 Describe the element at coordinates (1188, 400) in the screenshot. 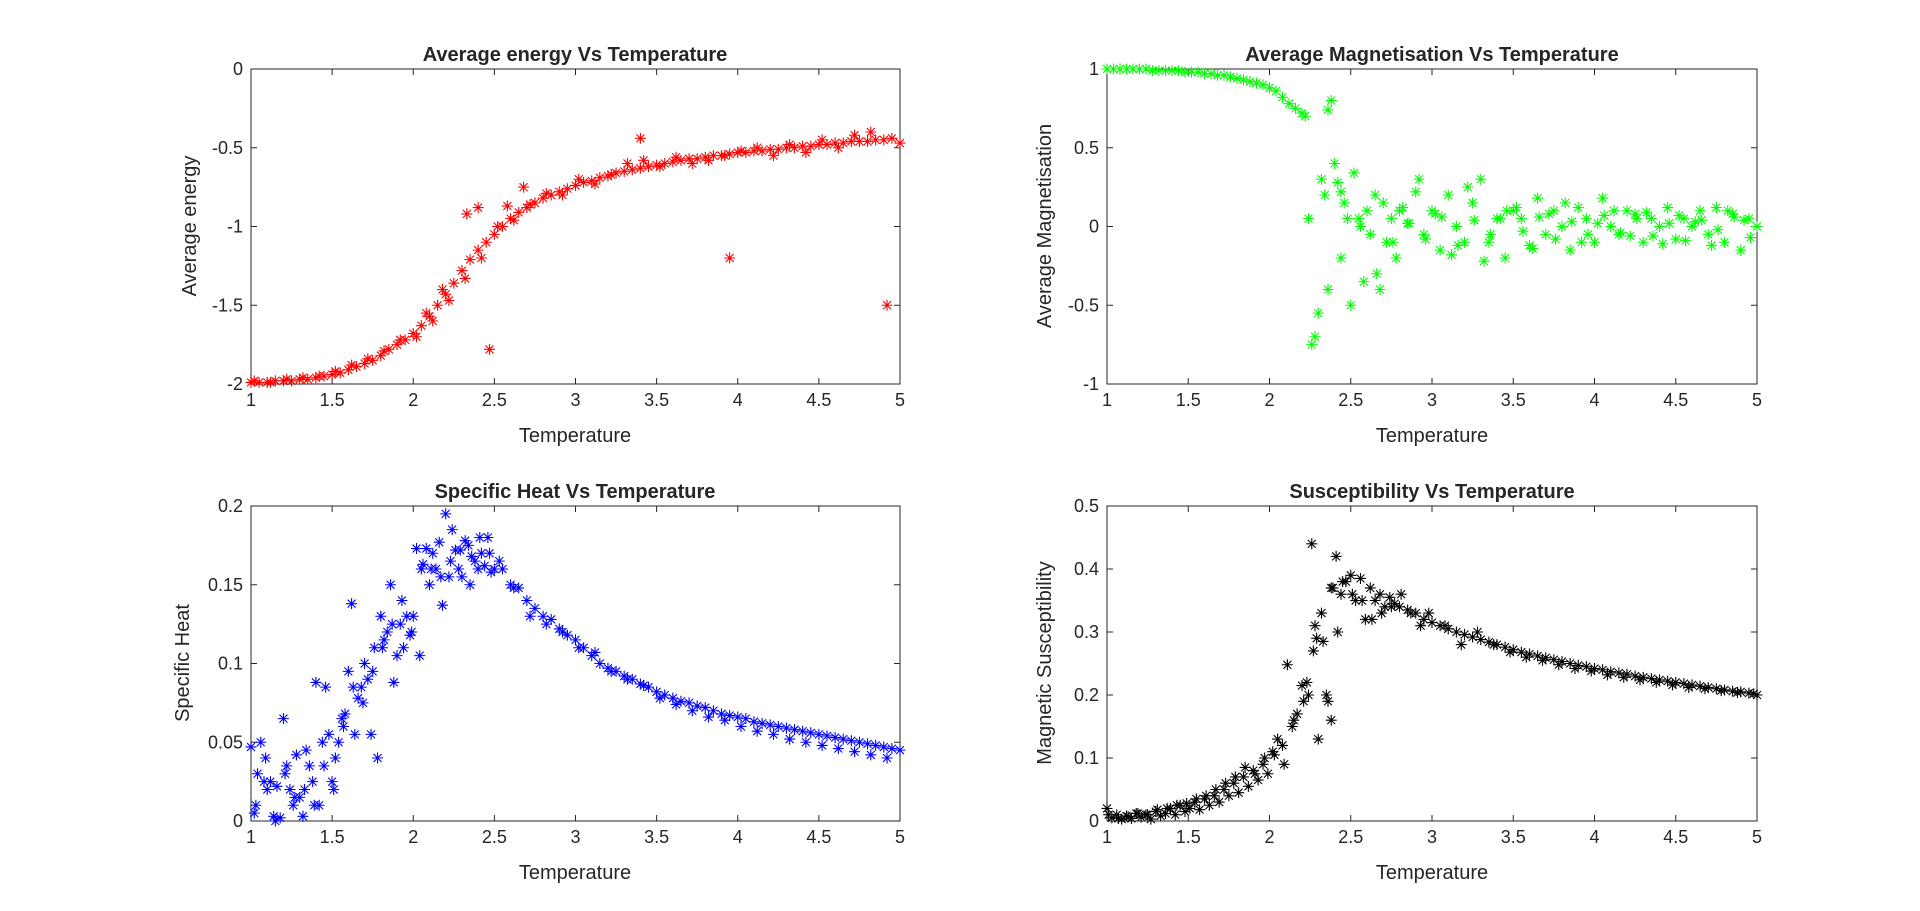

I see `magnetisation-plot-xtick-label: 1.5` at that location.